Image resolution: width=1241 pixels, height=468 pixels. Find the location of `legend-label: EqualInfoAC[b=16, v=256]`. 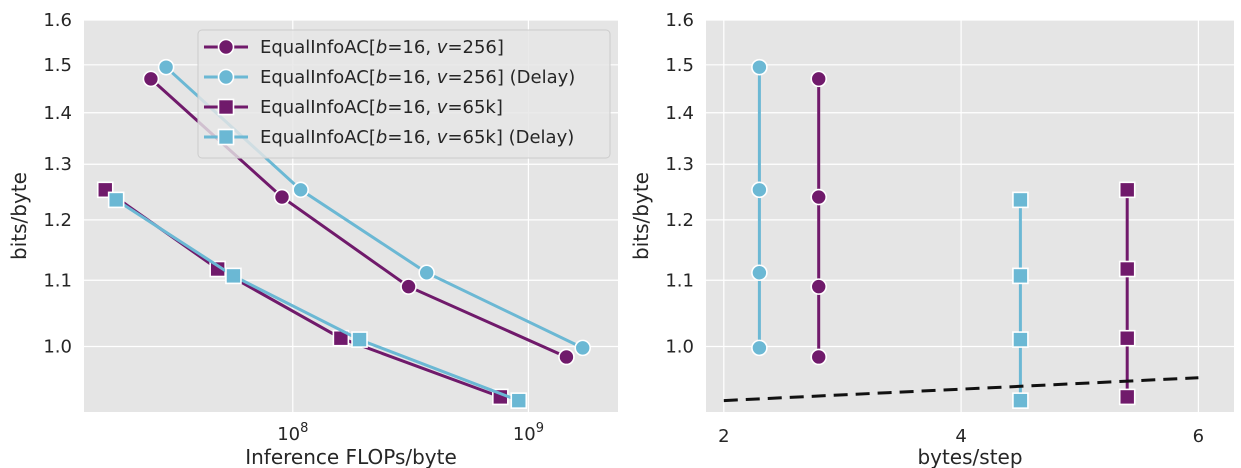

legend-label: EqualInfoAC[b=16, v=256] is located at coordinates (382, 47).